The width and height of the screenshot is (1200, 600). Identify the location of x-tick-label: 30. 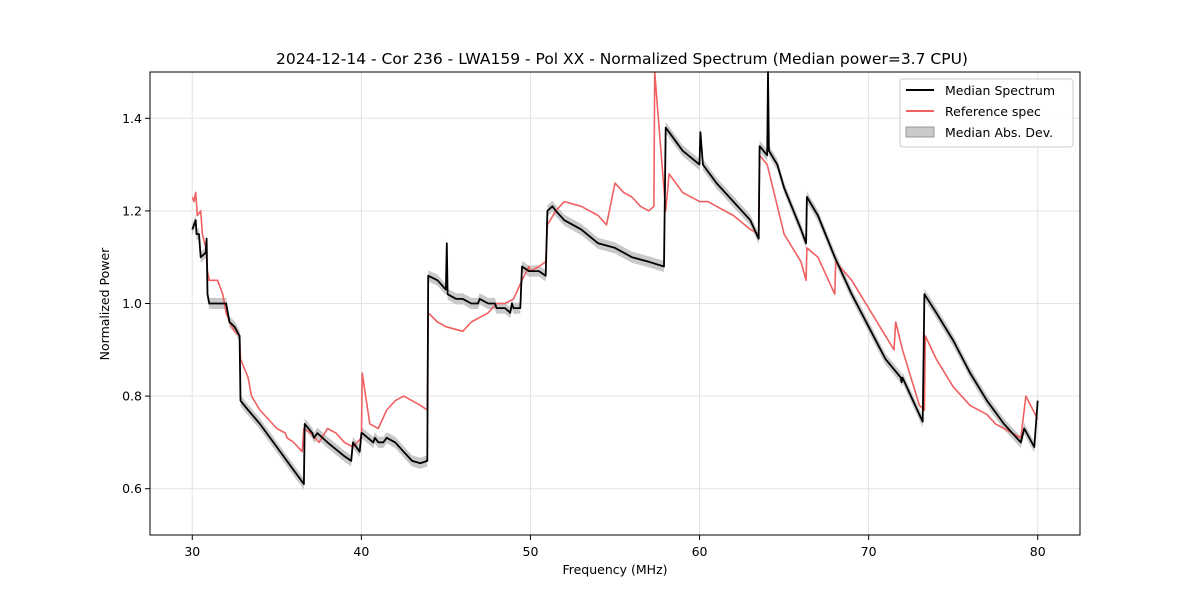
(192, 551).